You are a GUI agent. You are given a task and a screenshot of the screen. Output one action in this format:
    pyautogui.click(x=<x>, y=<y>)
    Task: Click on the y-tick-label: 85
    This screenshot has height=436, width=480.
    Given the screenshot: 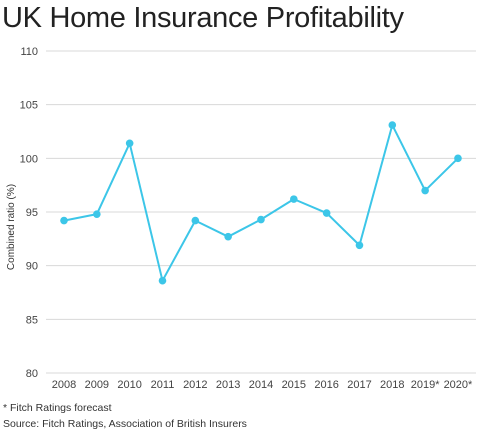 What is the action you would take?
    pyautogui.click(x=32, y=320)
    